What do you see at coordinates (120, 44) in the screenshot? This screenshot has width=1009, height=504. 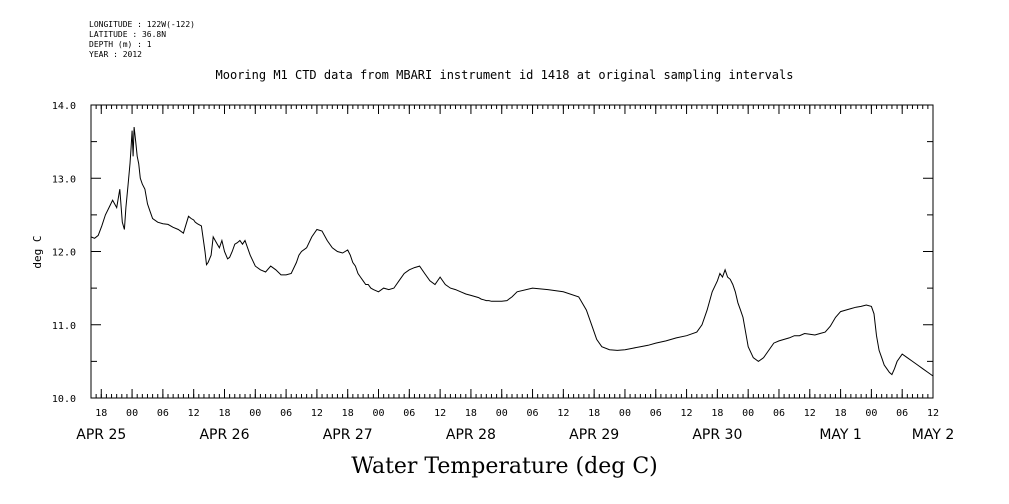 I see `depth-text: DEPTH (m) : 1` at bounding box center [120, 44].